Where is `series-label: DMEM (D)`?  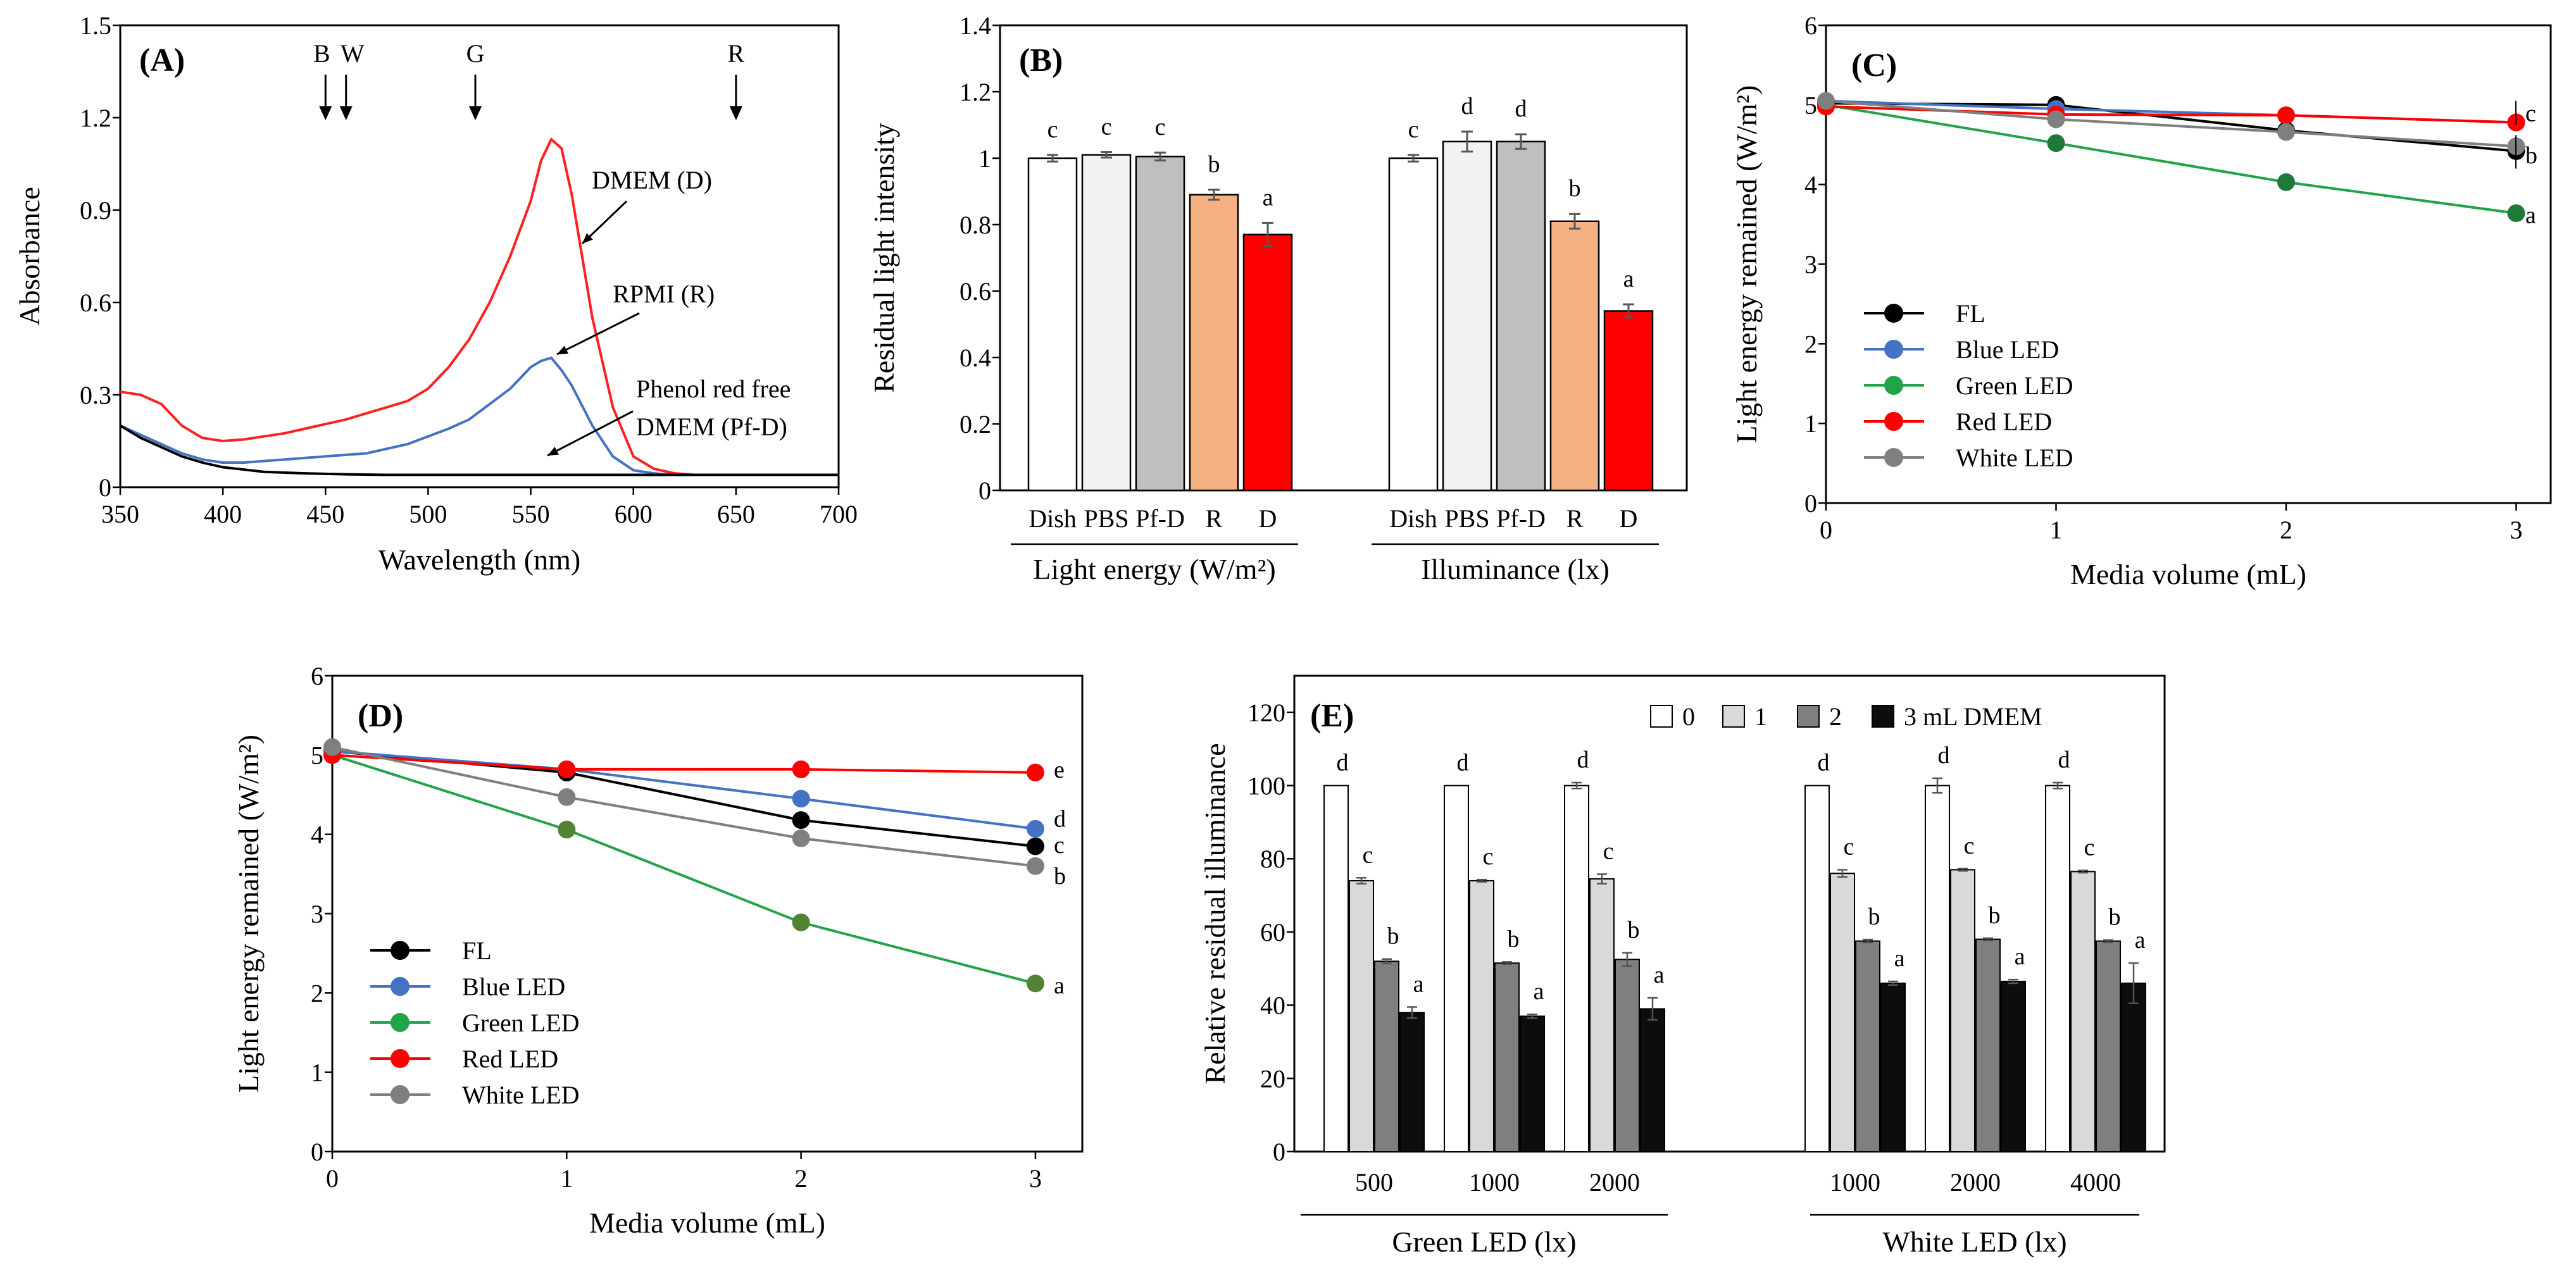
series-label: DMEM (D) is located at coordinates (652, 180).